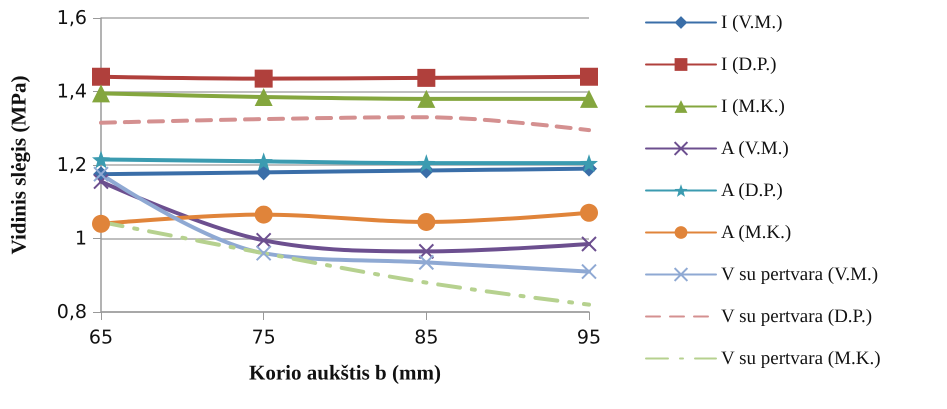 The image size is (947, 409). Describe the element at coordinates (796, 316) in the screenshot. I see `legend-label: V su pertvara (D.P.)` at that location.